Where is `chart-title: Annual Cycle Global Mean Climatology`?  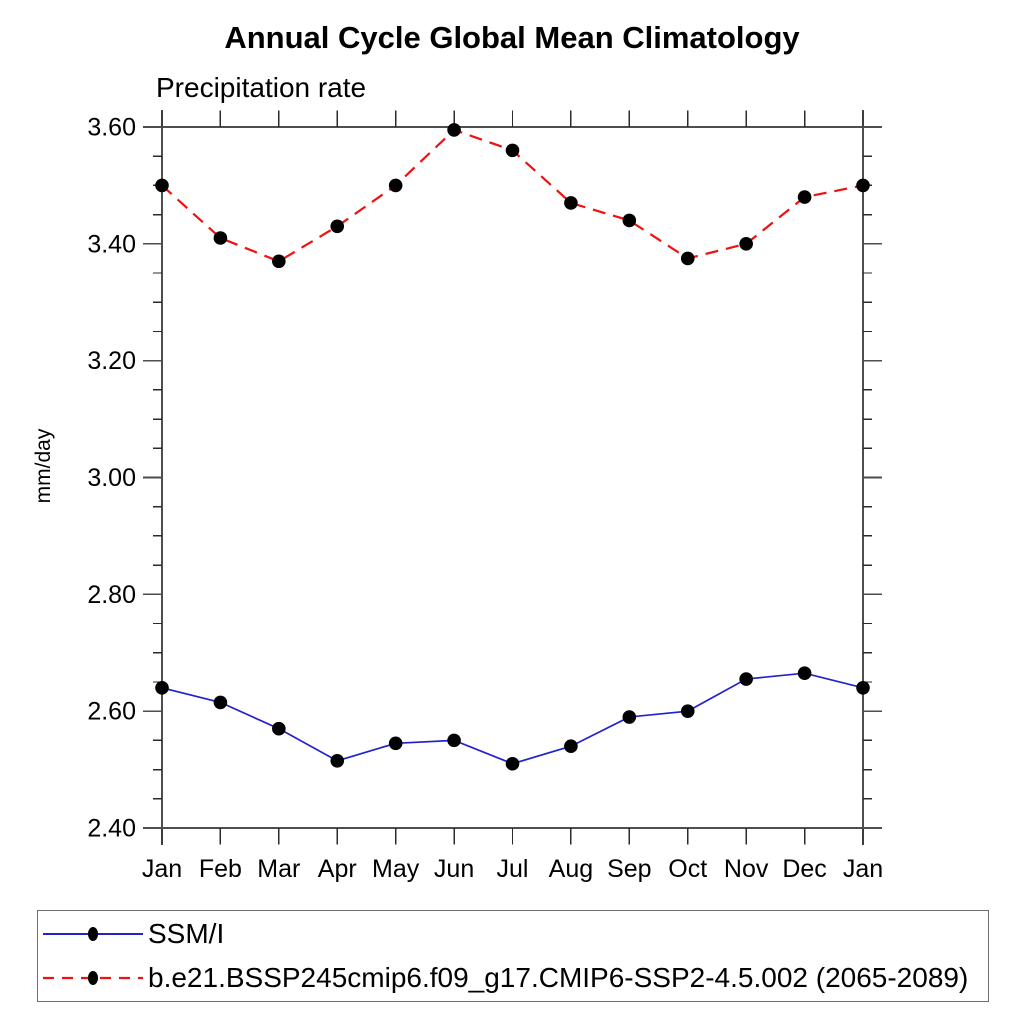
chart-title: Annual Cycle Global Mean Climatology is located at coordinates (512, 37).